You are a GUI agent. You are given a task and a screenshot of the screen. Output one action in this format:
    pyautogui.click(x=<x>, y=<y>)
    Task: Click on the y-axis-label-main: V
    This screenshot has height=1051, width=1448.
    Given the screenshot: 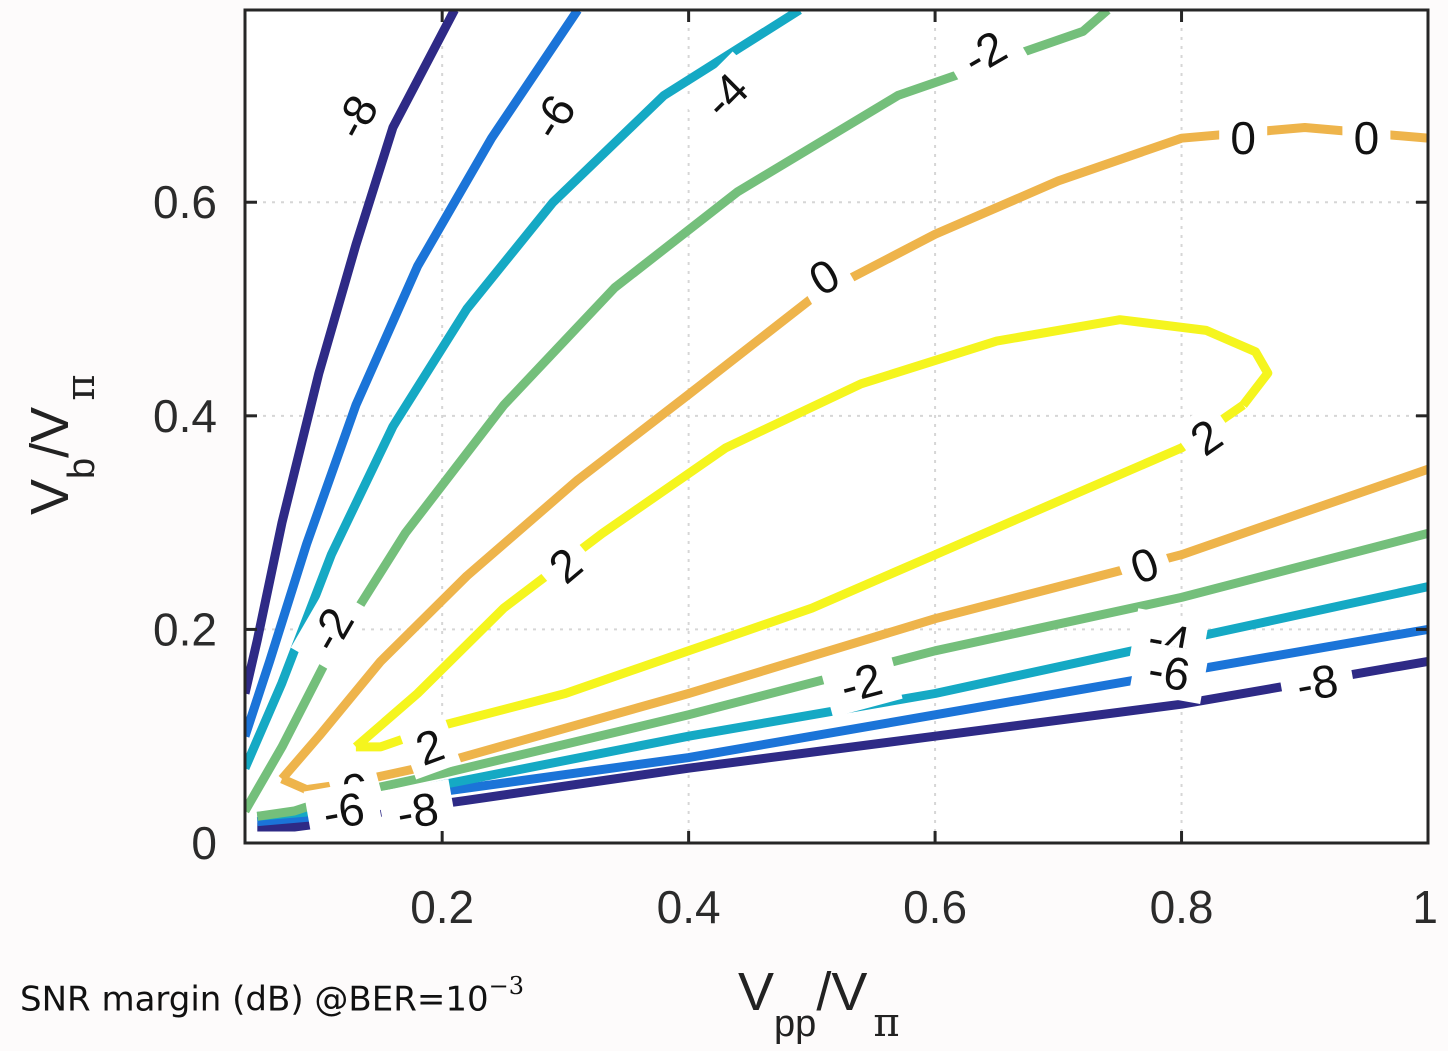 What is the action you would take?
    pyautogui.click(x=50, y=497)
    